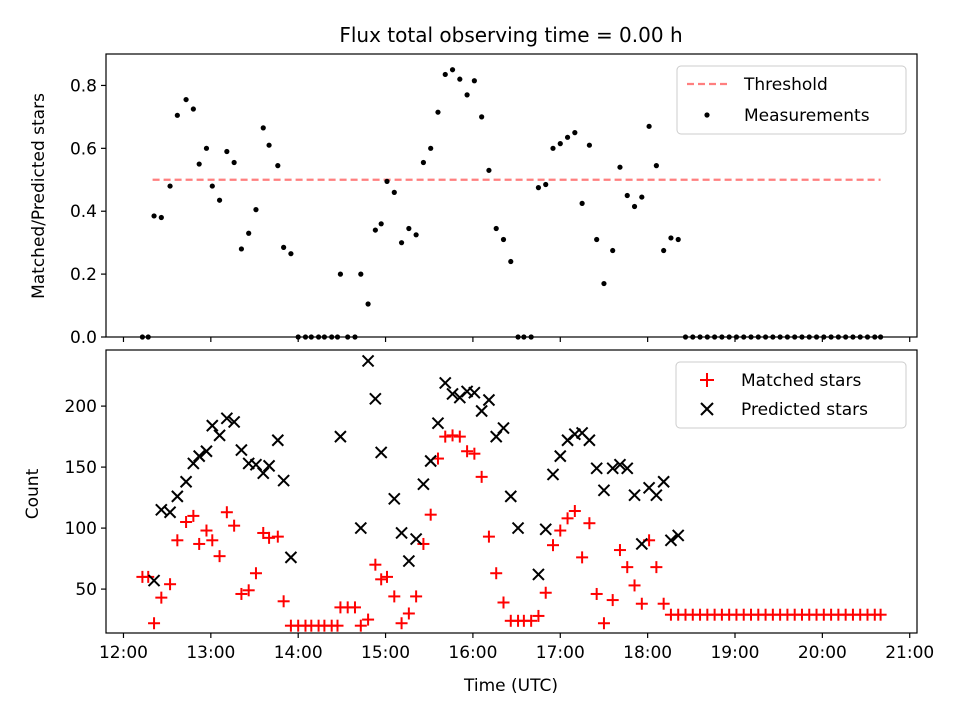 The width and height of the screenshot is (960, 720). Describe the element at coordinates (472, 653) in the screenshot. I see `x-tick-label: 16:00` at that location.